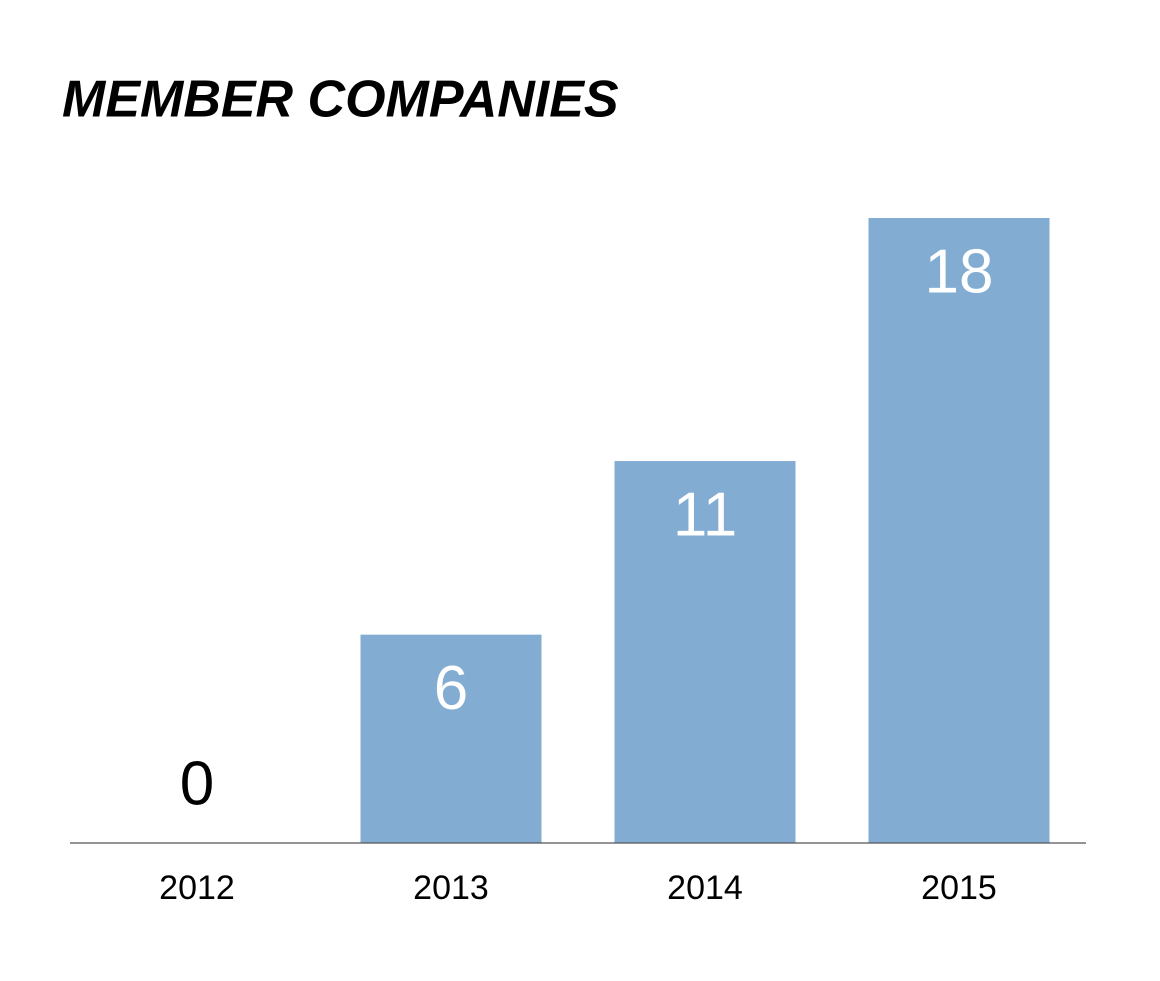 This screenshot has height=981, width=1160. I want to click on chart-title: MEMBER COMPANIES, so click(340, 100).